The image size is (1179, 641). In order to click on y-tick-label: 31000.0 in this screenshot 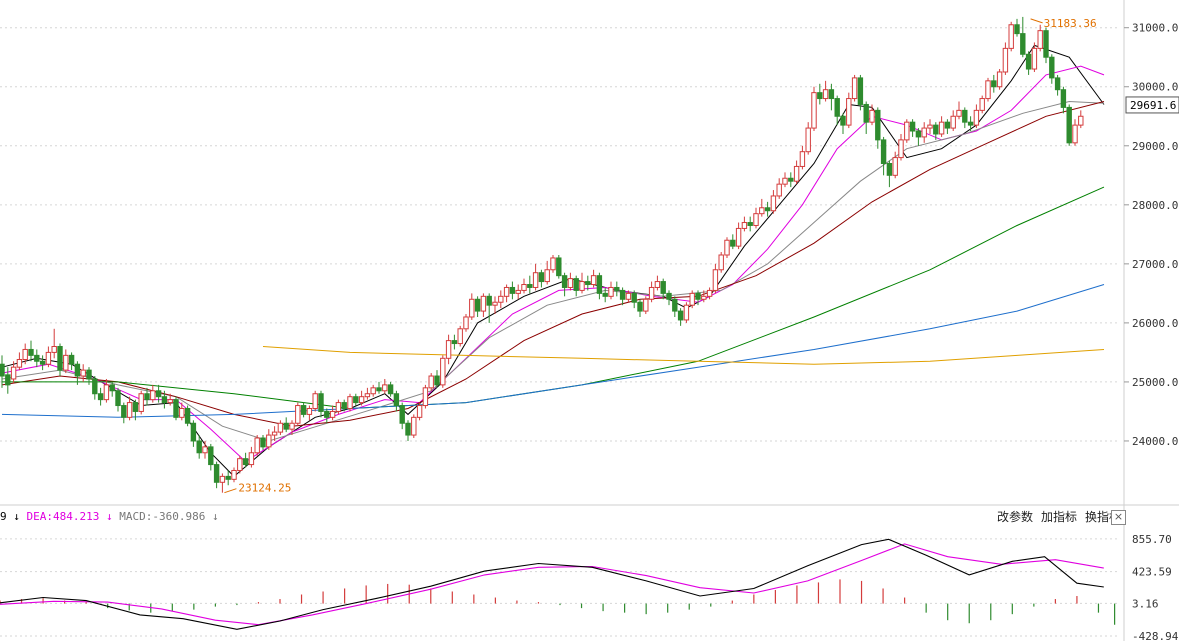, I will do `click(1155, 28)`.